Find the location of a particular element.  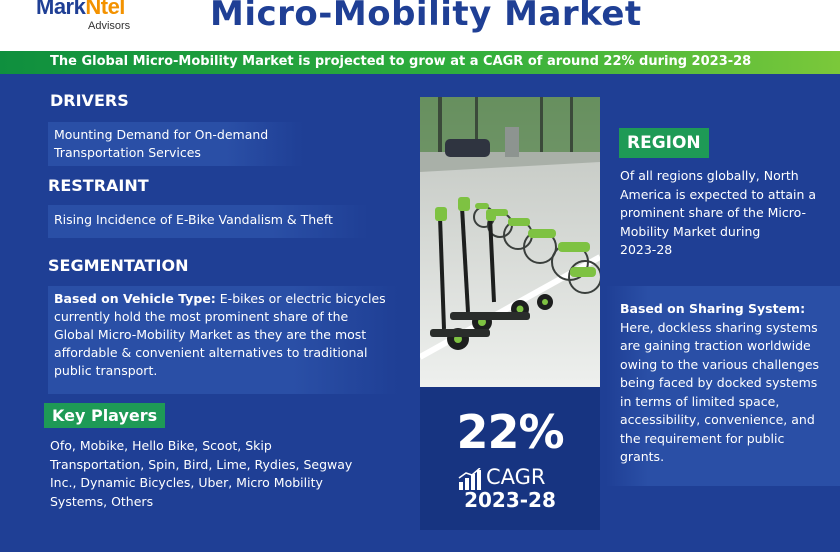

sharing-system-box is located at coordinates (723, 386).